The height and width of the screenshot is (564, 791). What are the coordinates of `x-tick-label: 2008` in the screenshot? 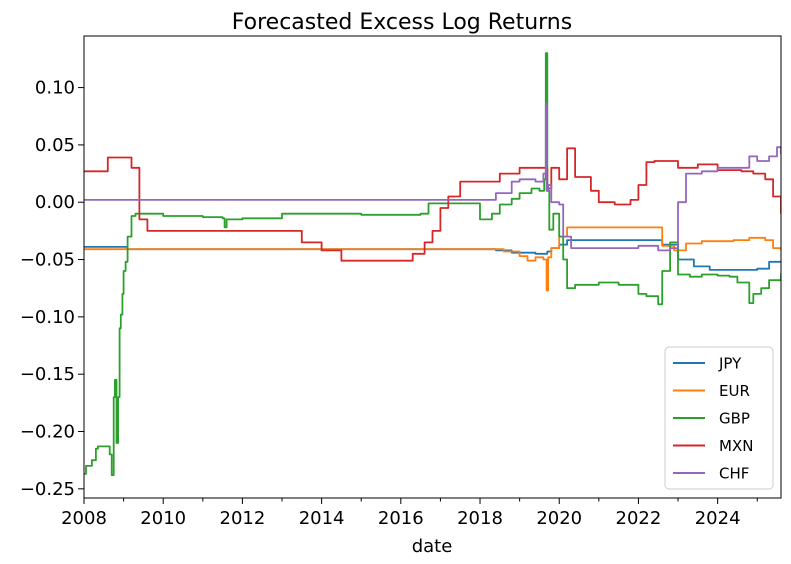 It's located at (84, 518).